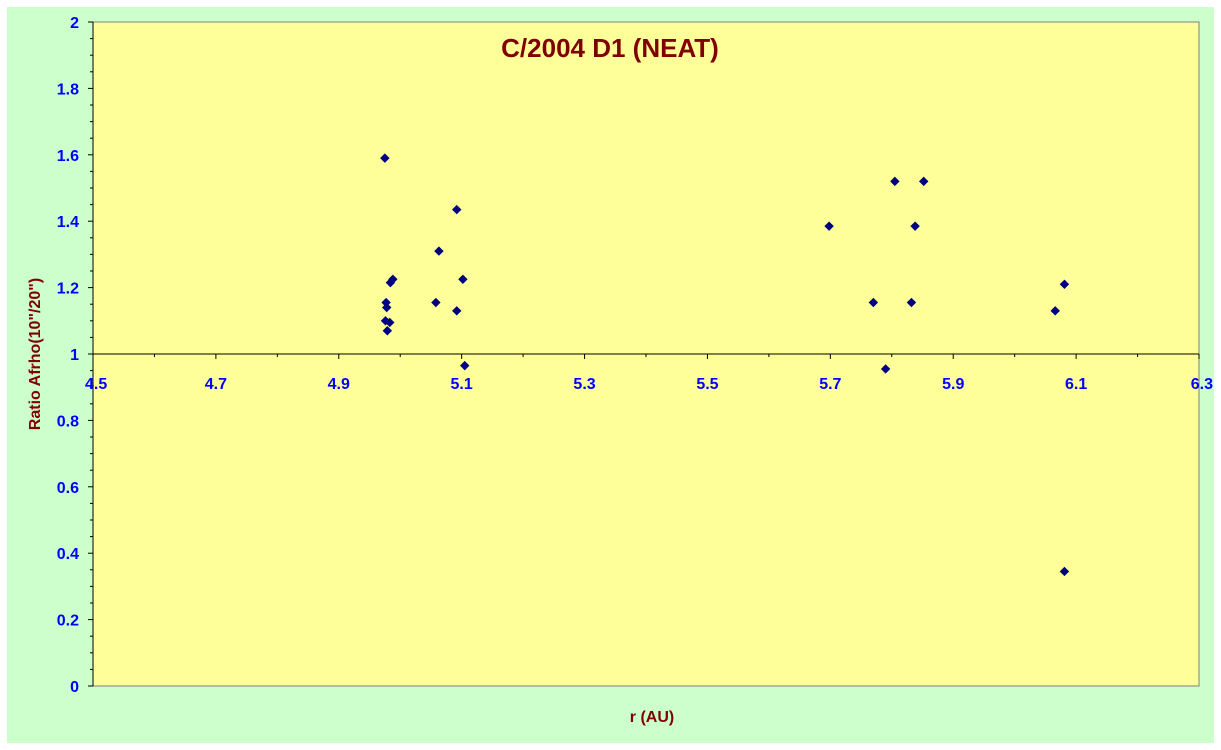  Describe the element at coordinates (462, 384) in the screenshot. I see `x-tick-label: 5.1` at that location.